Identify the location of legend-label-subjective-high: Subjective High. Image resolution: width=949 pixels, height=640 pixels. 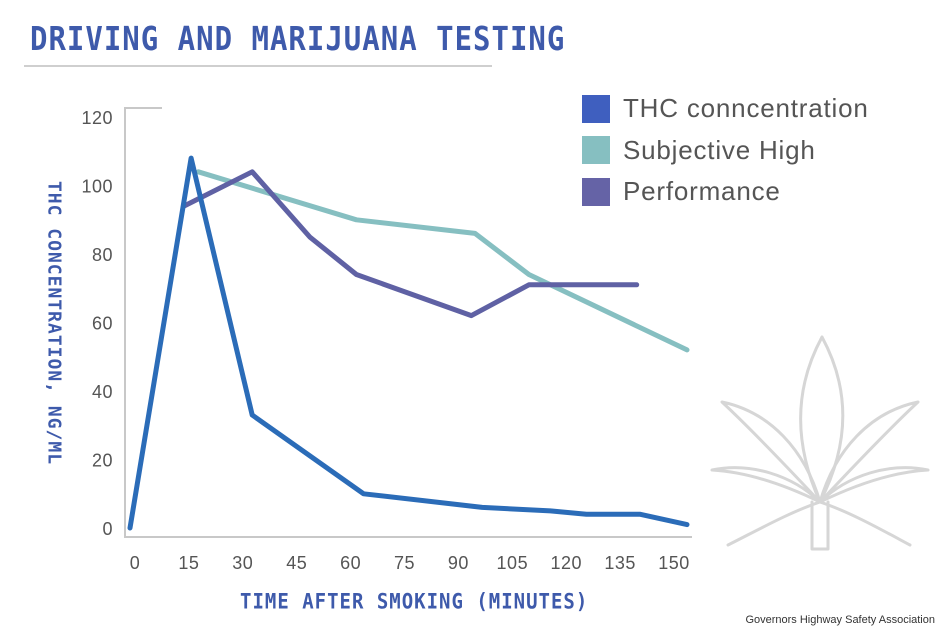
(719, 149).